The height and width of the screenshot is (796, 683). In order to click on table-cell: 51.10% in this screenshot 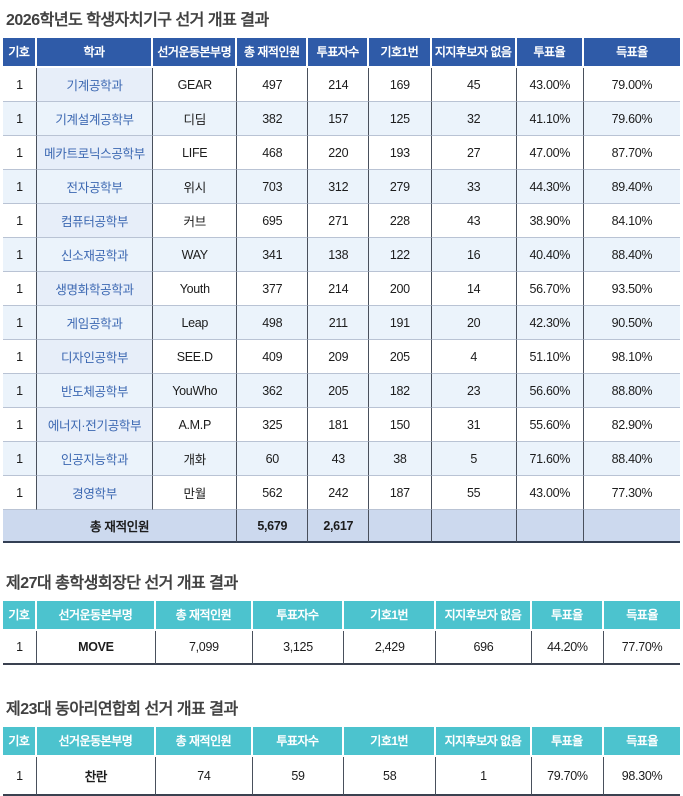, I will do `click(550, 357)`.